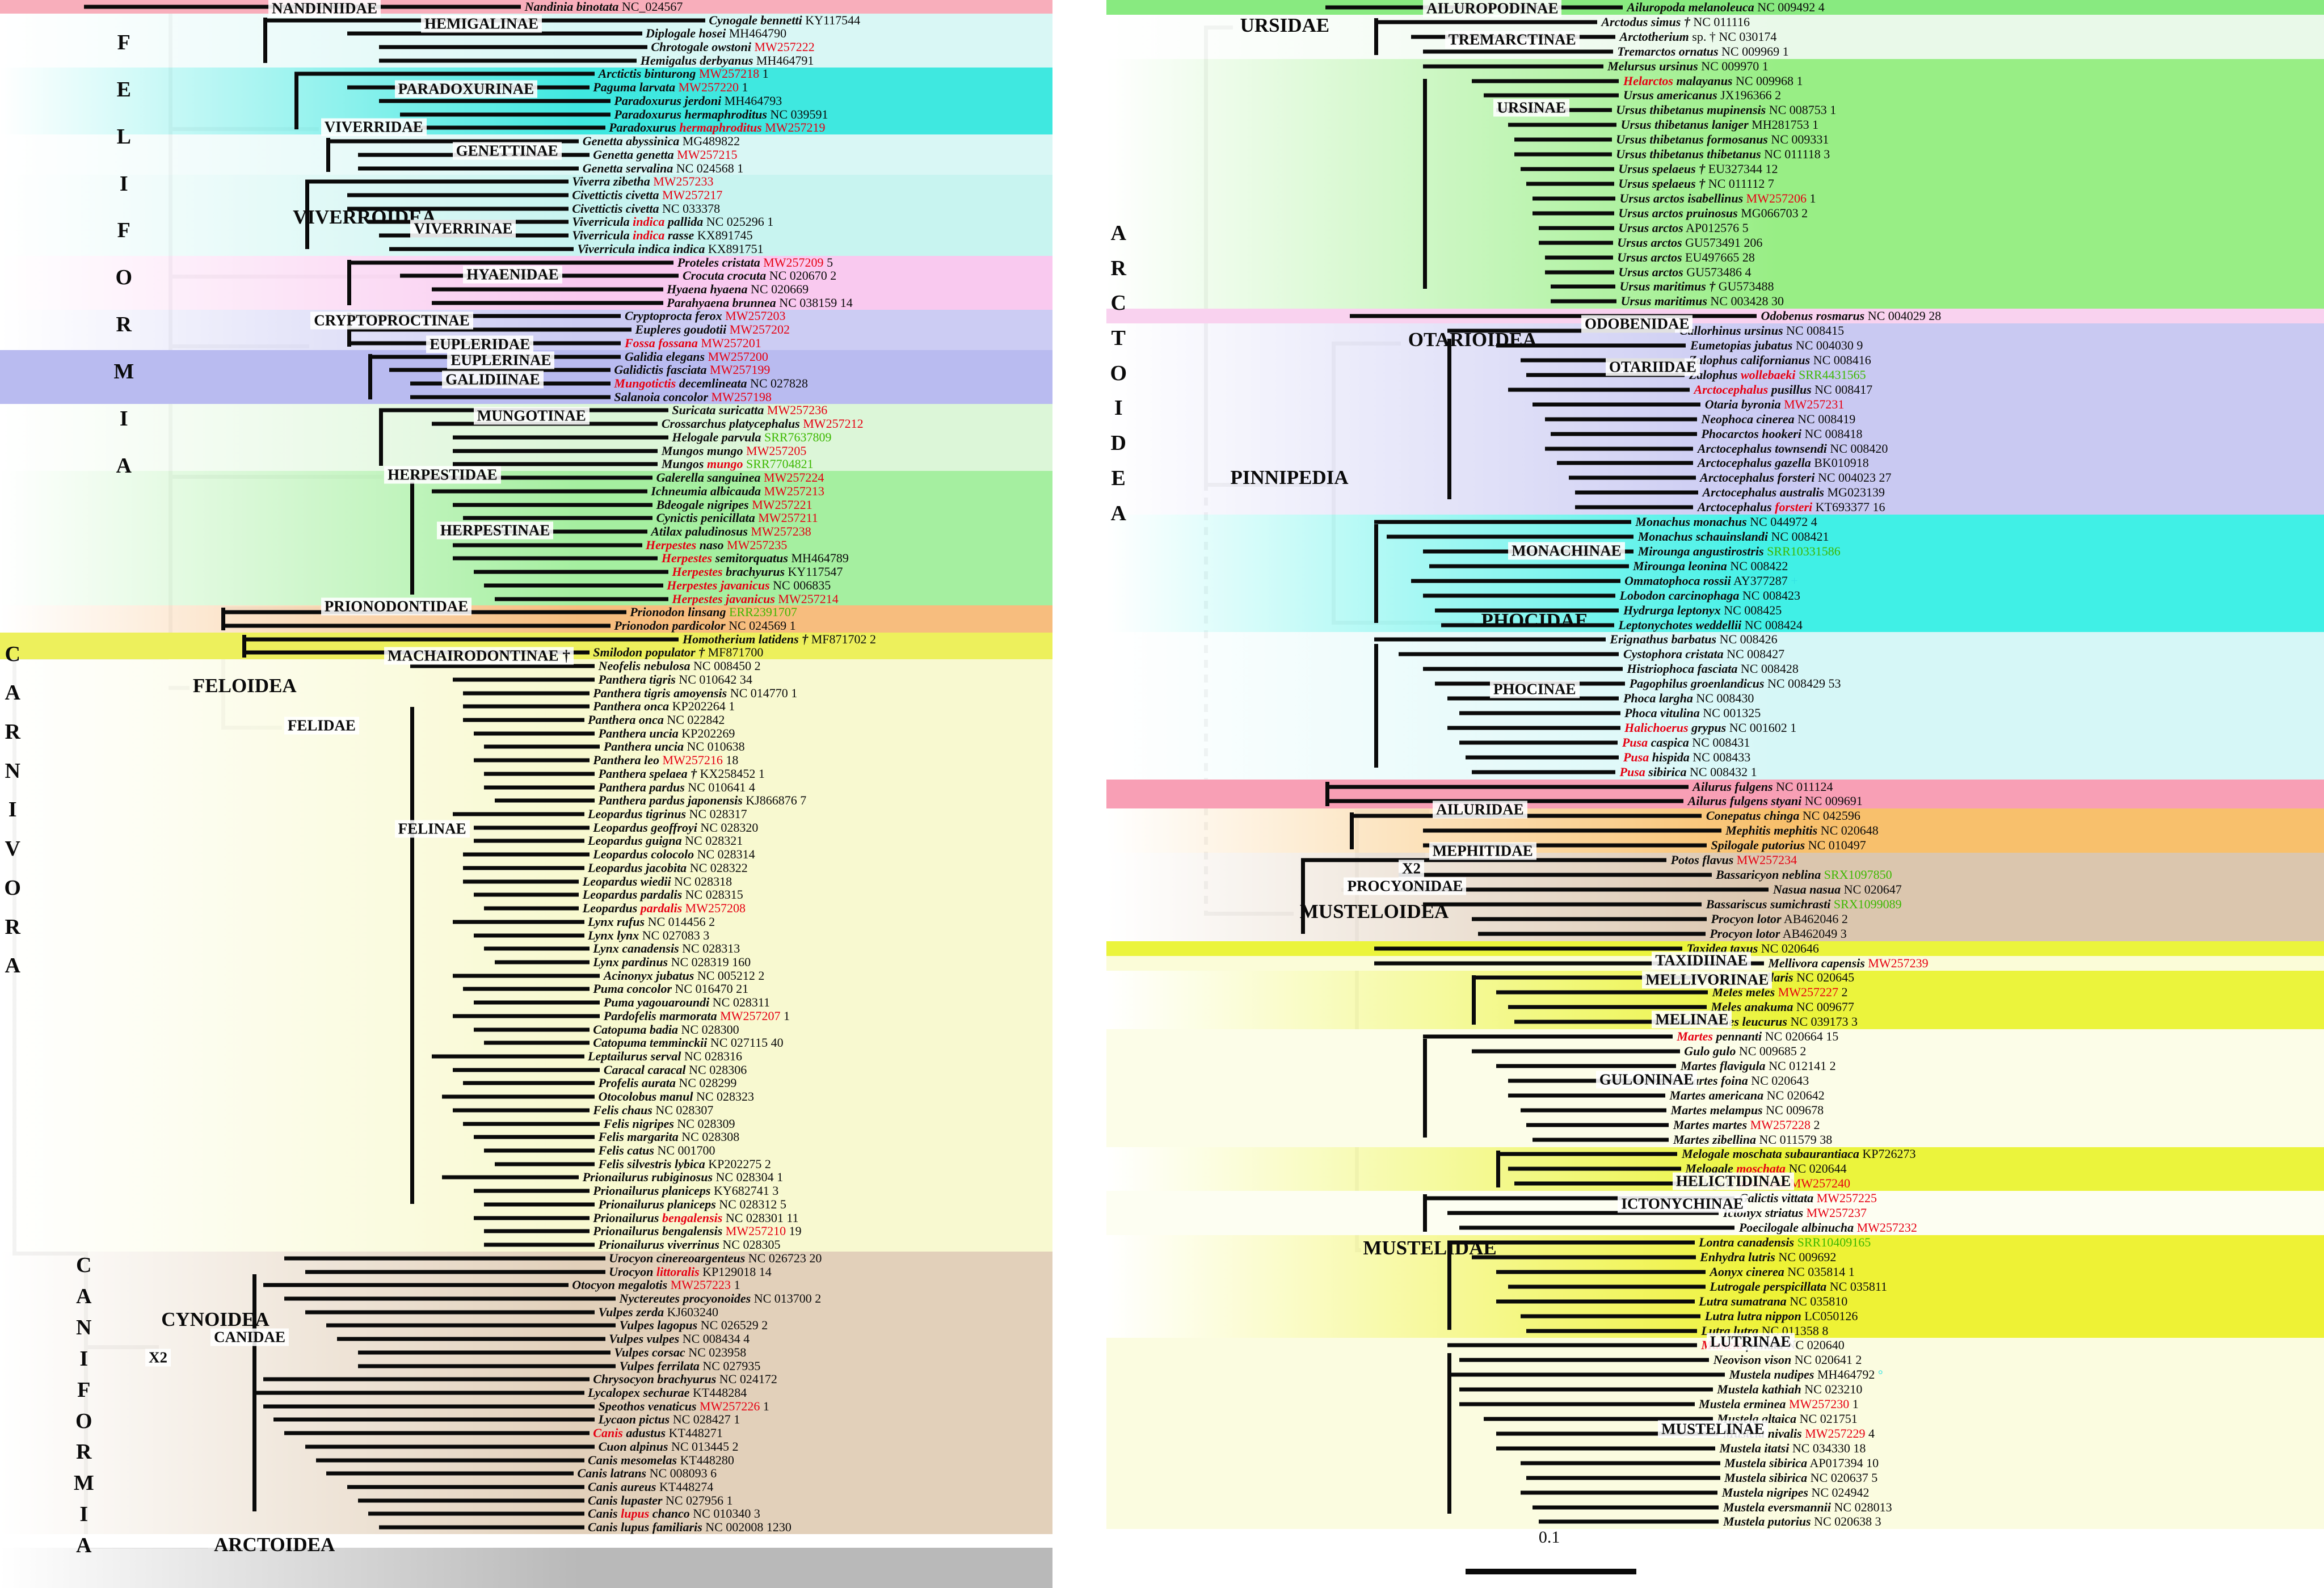 Image resolution: width=2324 pixels, height=1588 pixels. Describe the element at coordinates (526, 1016) in the screenshot. I see `taxon-row: Pardofelis marmorata MW257207 1` at that location.